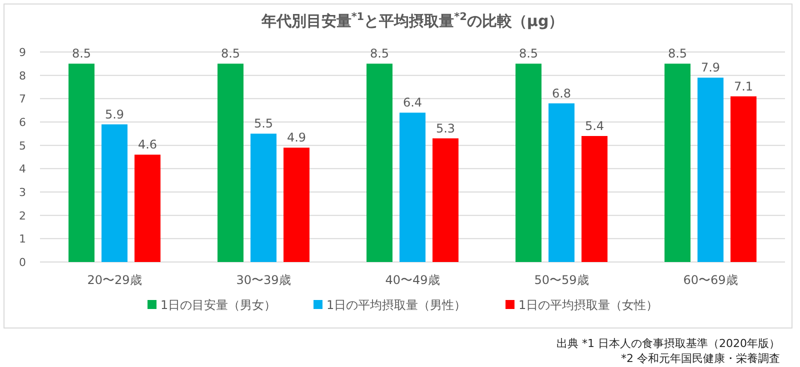  I want to click on y-tick-label: 8, so click(22, 75).